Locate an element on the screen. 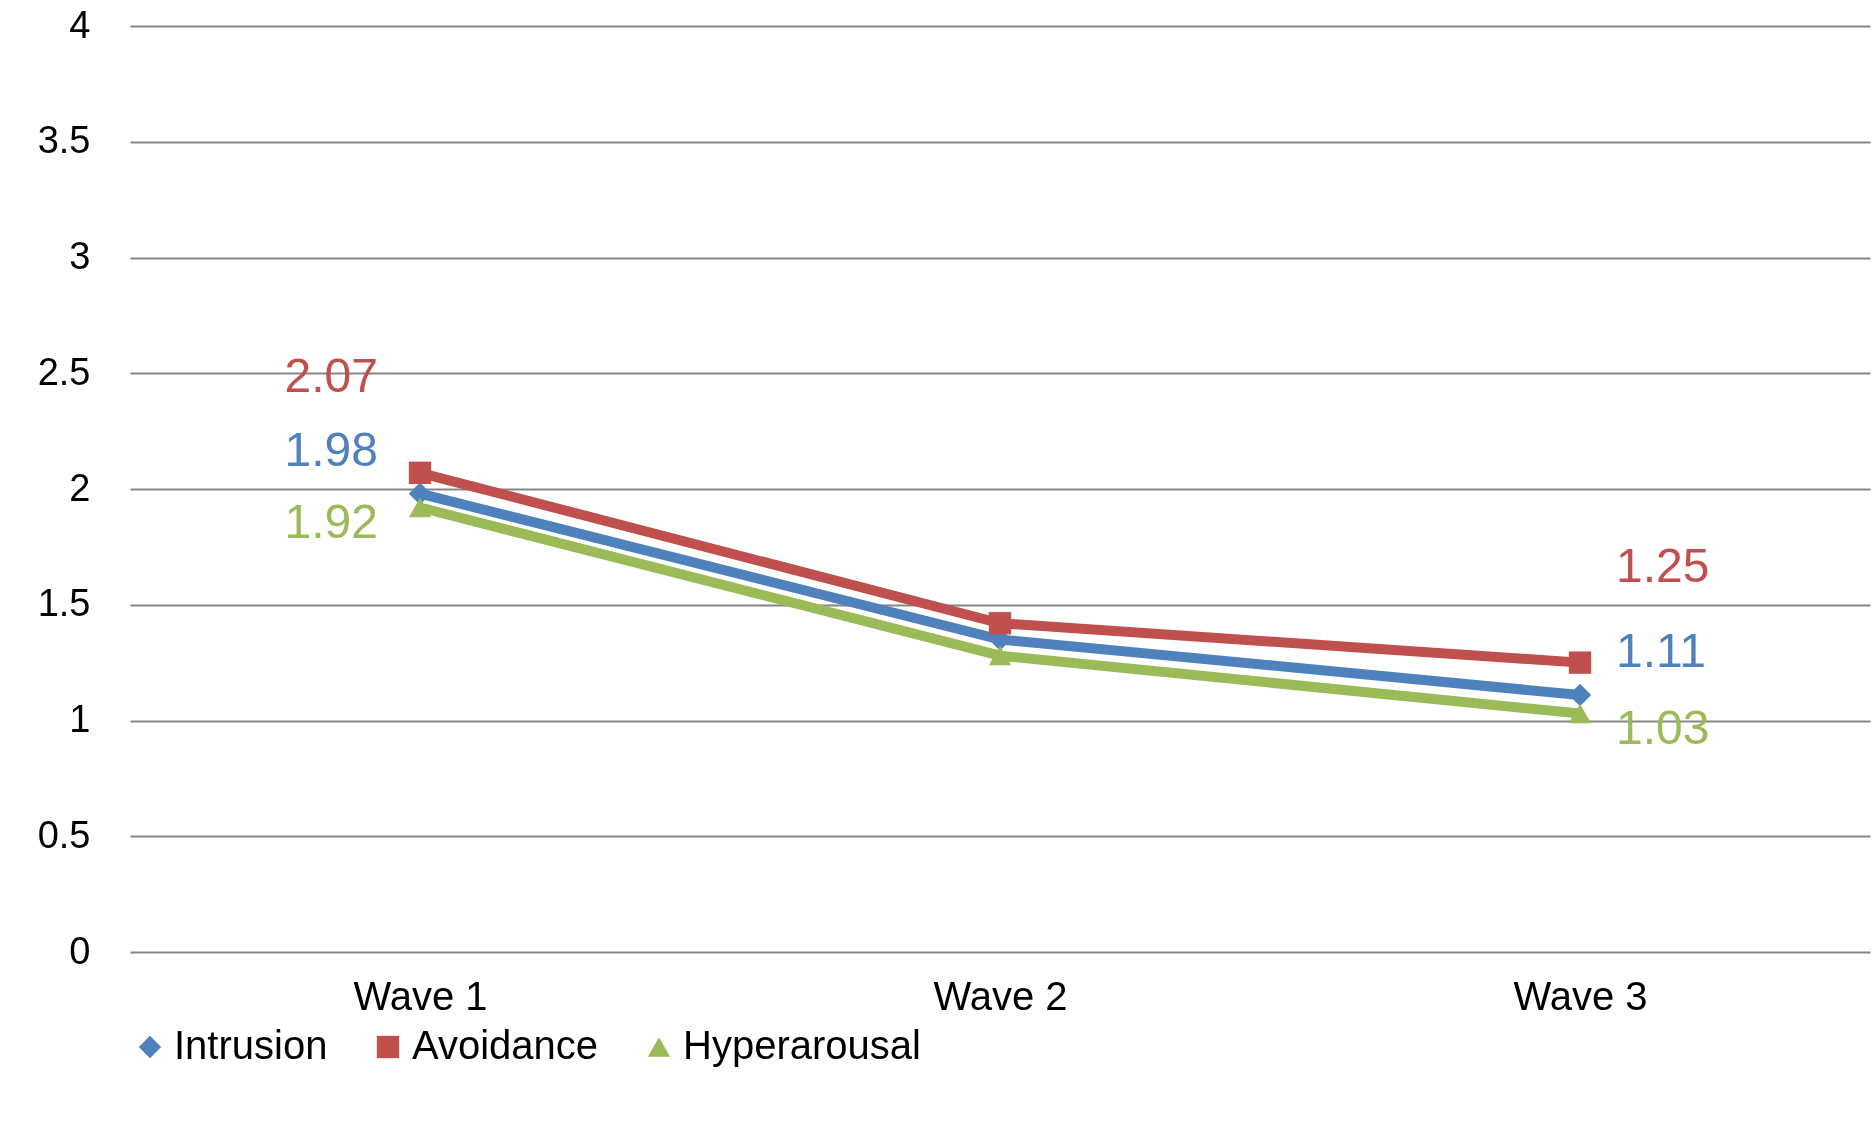  legend-label: Avoidance is located at coordinates (505, 1045).